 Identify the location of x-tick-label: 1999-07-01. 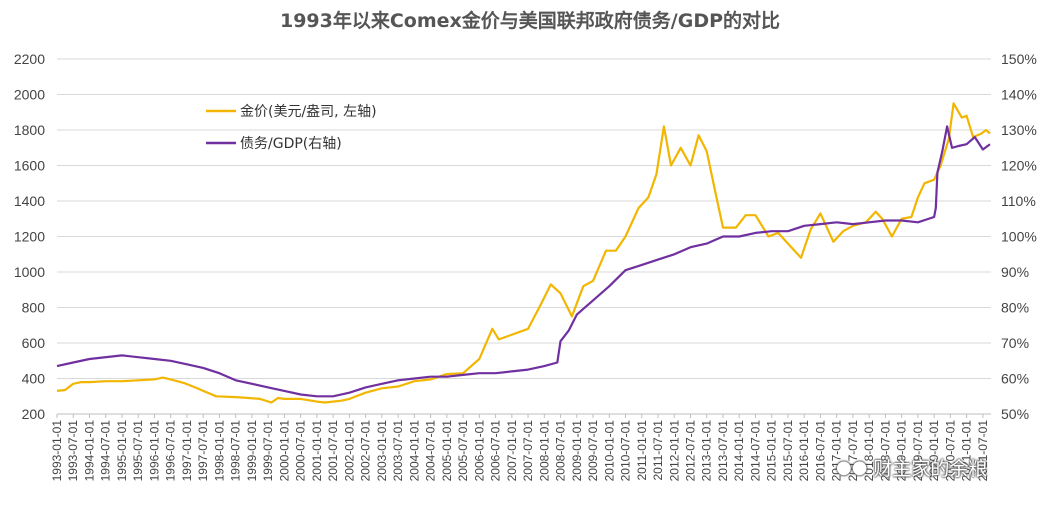
(268, 451).